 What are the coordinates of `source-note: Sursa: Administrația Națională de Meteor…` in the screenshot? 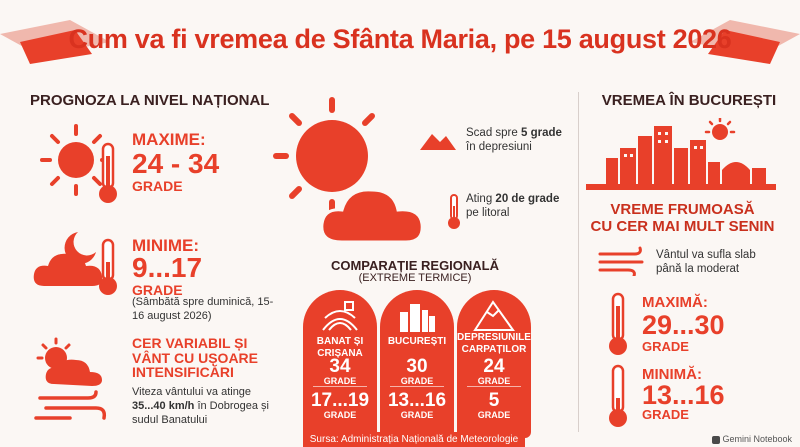 It's located at (414, 439).